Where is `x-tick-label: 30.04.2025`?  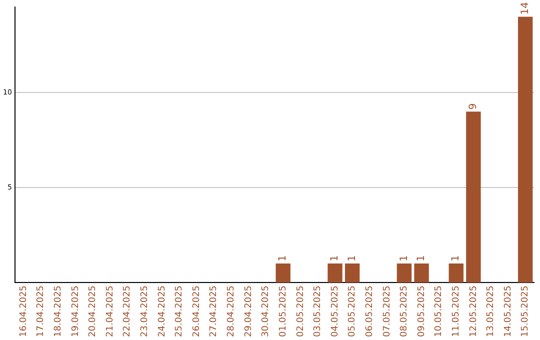 x-tick-label: 30.04.2025 is located at coordinates (266, 311).